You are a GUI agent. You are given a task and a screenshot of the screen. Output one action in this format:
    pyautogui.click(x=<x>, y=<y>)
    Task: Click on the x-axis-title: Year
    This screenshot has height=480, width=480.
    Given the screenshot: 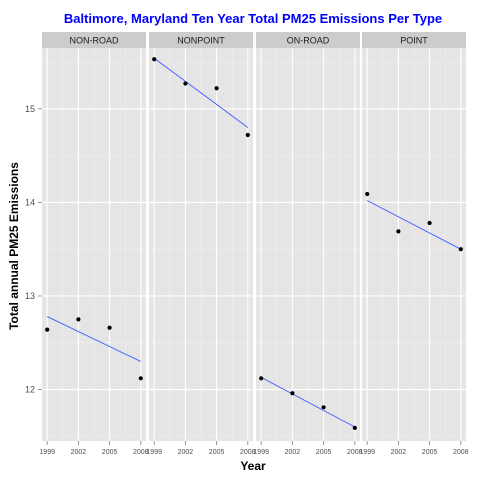 What is the action you would take?
    pyautogui.click(x=253, y=466)
    